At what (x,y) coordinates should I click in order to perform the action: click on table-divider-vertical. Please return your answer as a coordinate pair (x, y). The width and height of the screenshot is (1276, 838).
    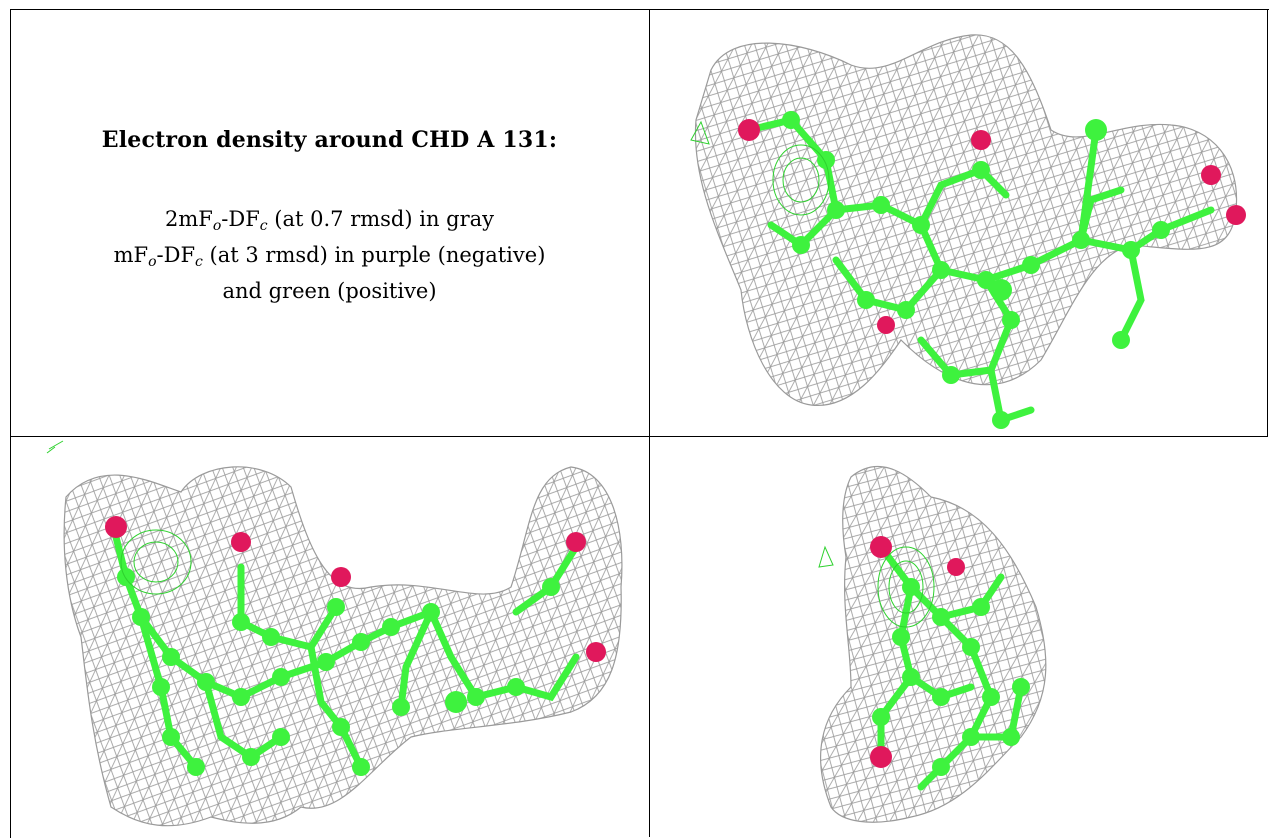
    Looking at the image, I should click on (649, 423).